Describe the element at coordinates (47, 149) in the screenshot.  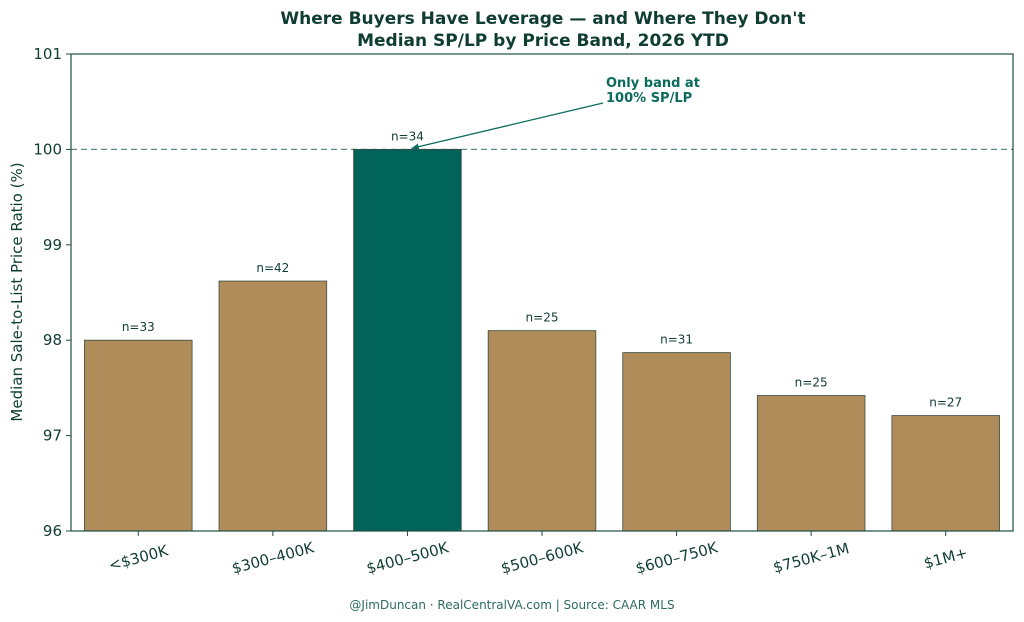
I see `y-tick-label: 100` at that location.